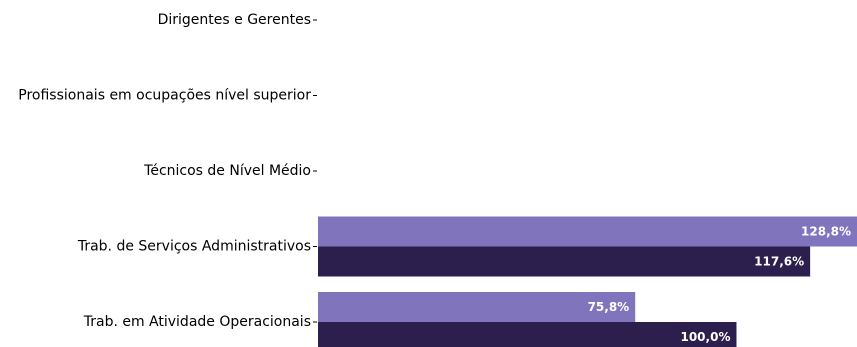  I want to click on data-label: 117,6%, so click(779, 262).